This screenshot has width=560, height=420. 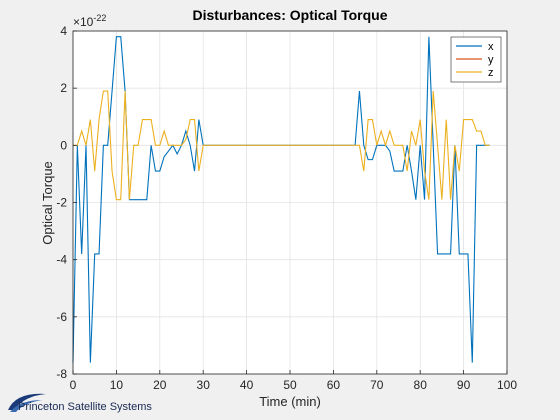 What do you see at coordinates (290, 385) in the screenshot?
I see `x-tick-label: 50` at bounding box center [290, 385].